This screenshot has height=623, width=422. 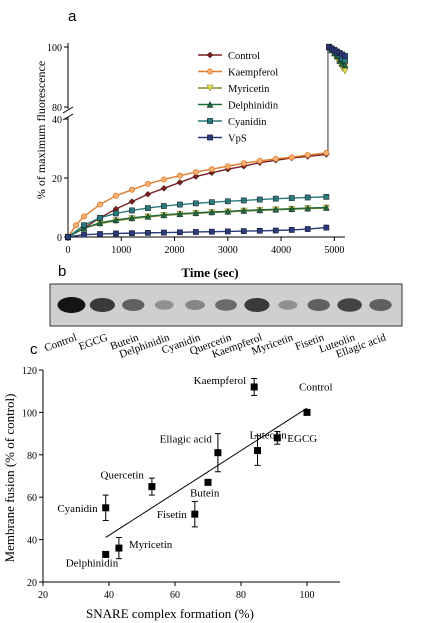 I want to click on panel-c-point-control, so click(x=307, y=412).